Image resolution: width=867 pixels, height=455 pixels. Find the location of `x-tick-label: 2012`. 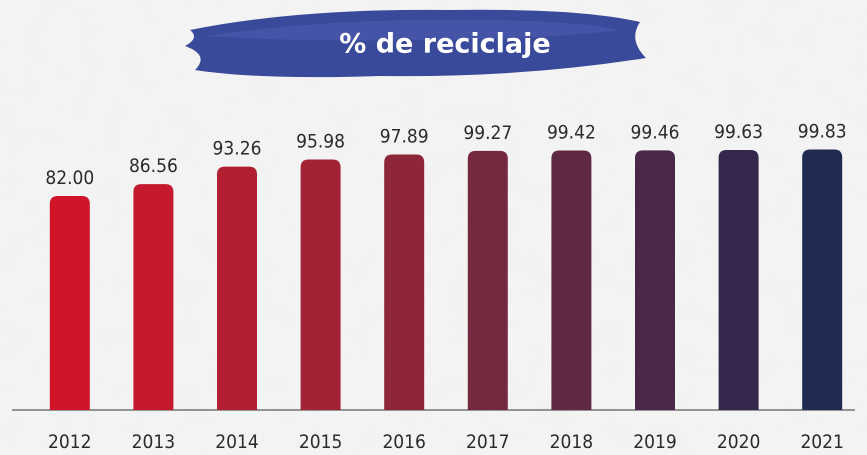

x-tick-label: 2012 is located at coordinates (70, 442).